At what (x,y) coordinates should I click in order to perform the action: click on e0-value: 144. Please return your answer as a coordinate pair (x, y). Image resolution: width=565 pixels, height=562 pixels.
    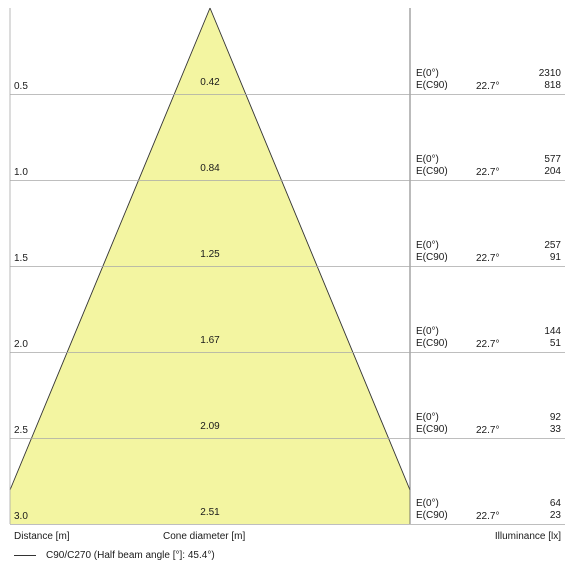
    Looking at the image, I should click on (552, 331).